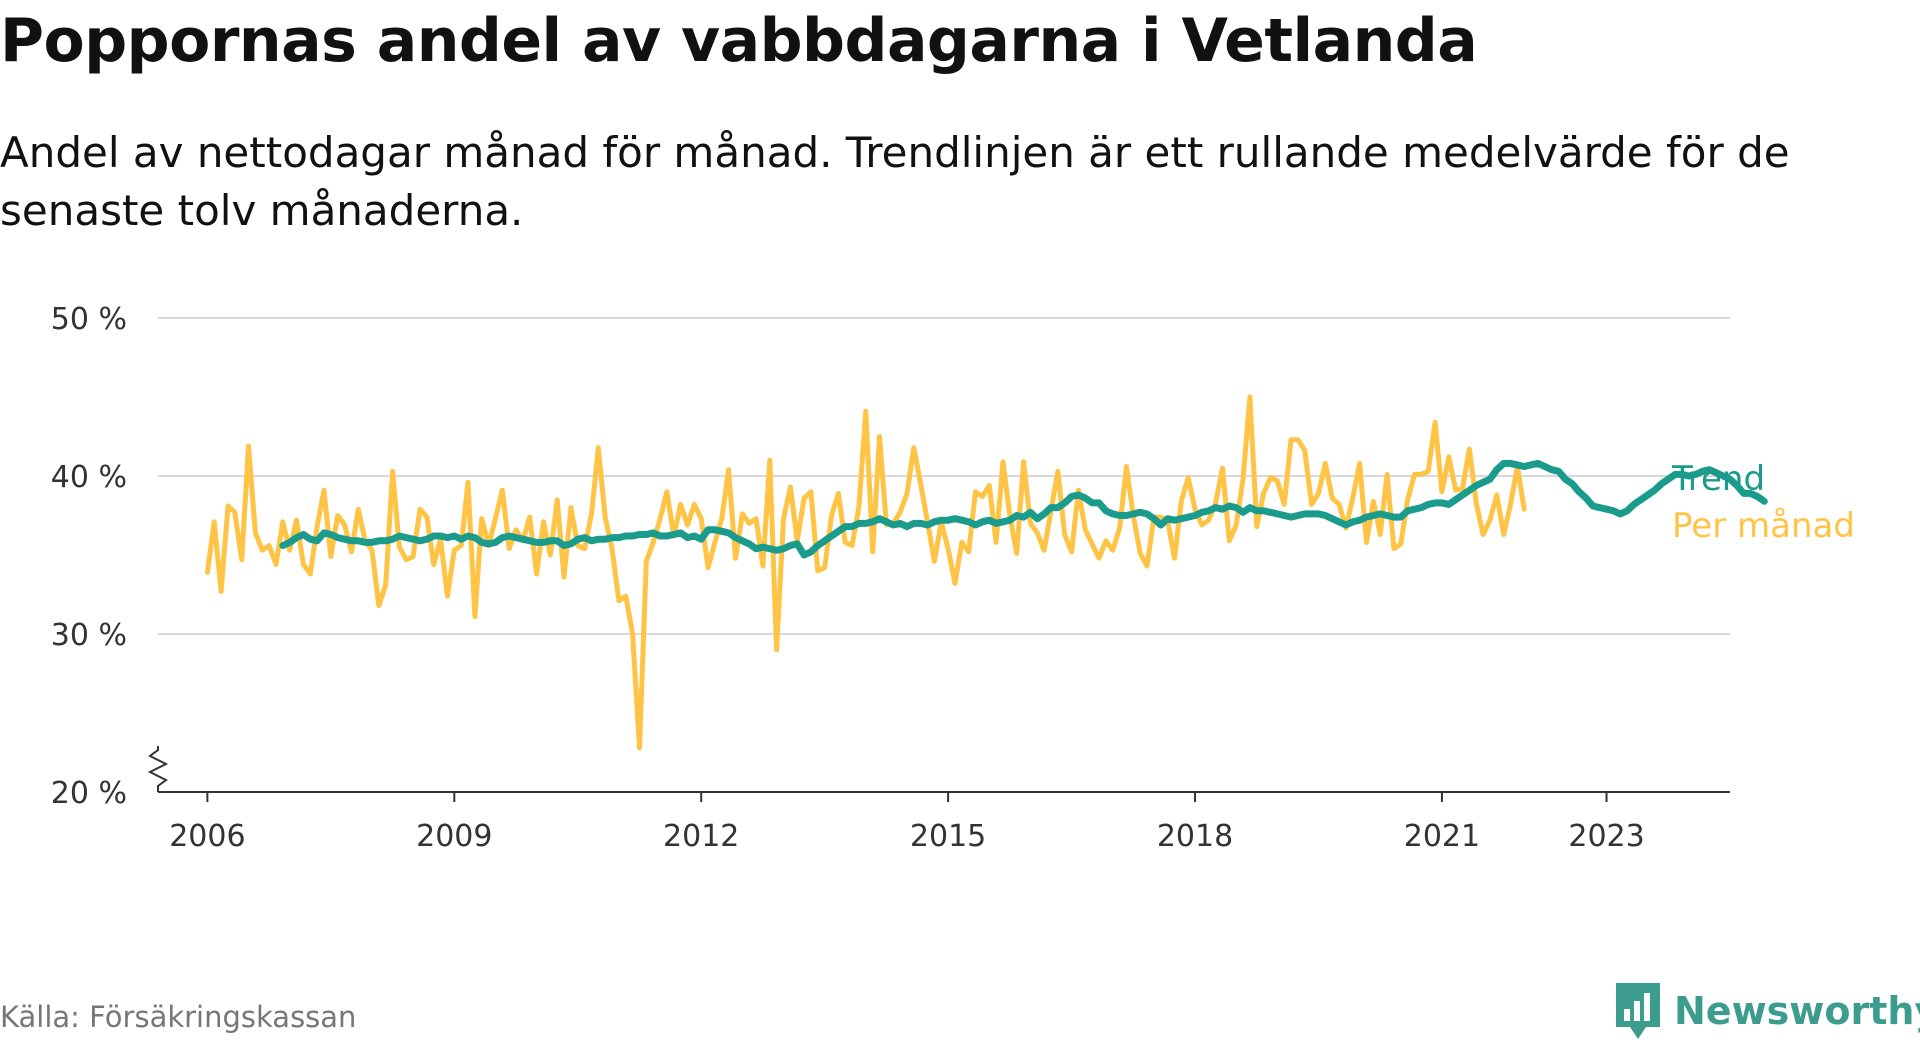 This screenshot has width=1920, height=1042. What do you see at coordinates (89, 477) in the screenshot?
I see `y-tick-label: 40 %` at bounding box center [89, 477].